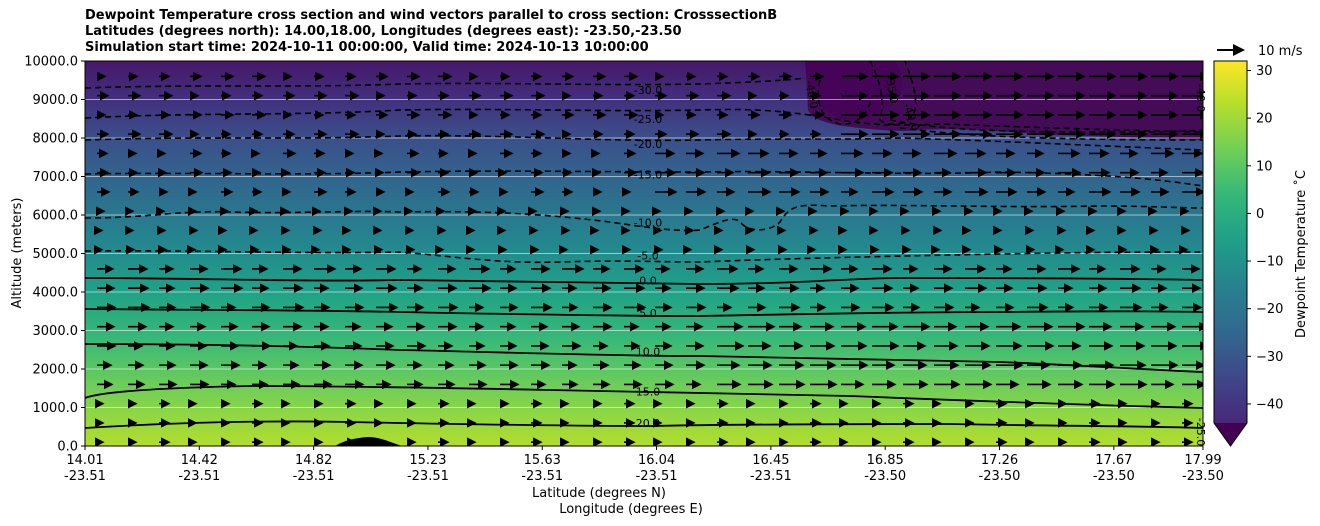  What do you see at coordinates (648, 423) in the screenshot?
I see `contour-label: 20.0` at bounding box center [648, 423].